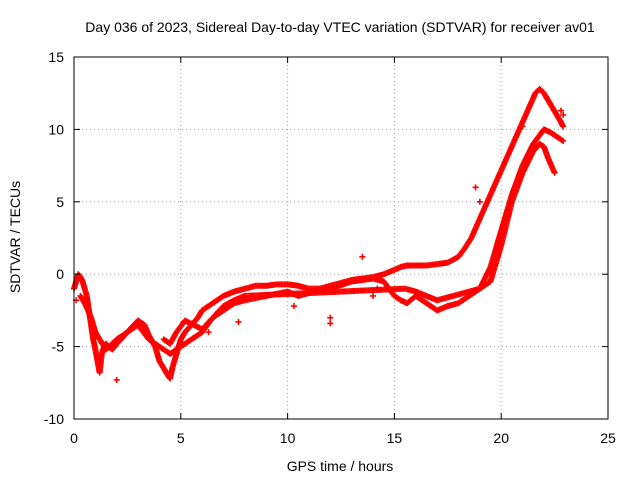 The height and width of the screenshot is (480, 640). What do you see at coordinates (56, 129) in the screenshot?
I see `y-tick-label: 10` at bounding box center [56, 129].